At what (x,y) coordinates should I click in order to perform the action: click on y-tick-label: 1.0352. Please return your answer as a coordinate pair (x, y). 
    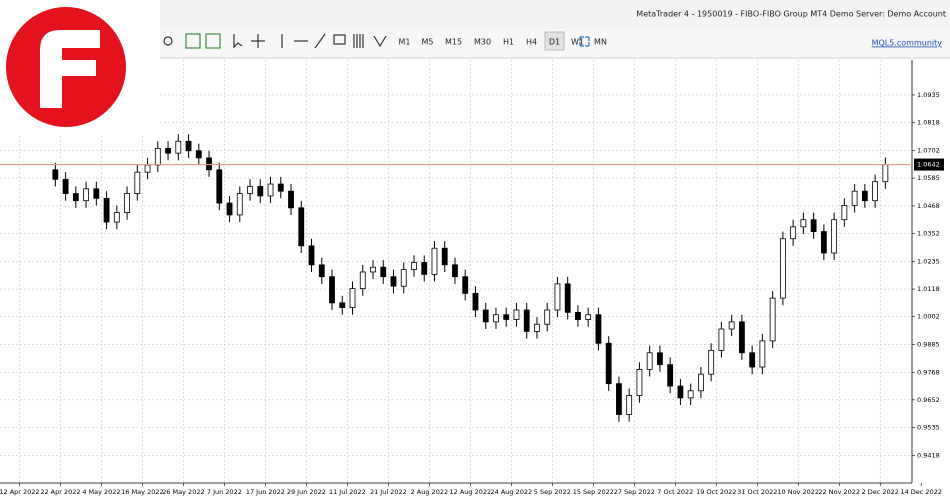
    Looking at the image, I should click on (928, 233).